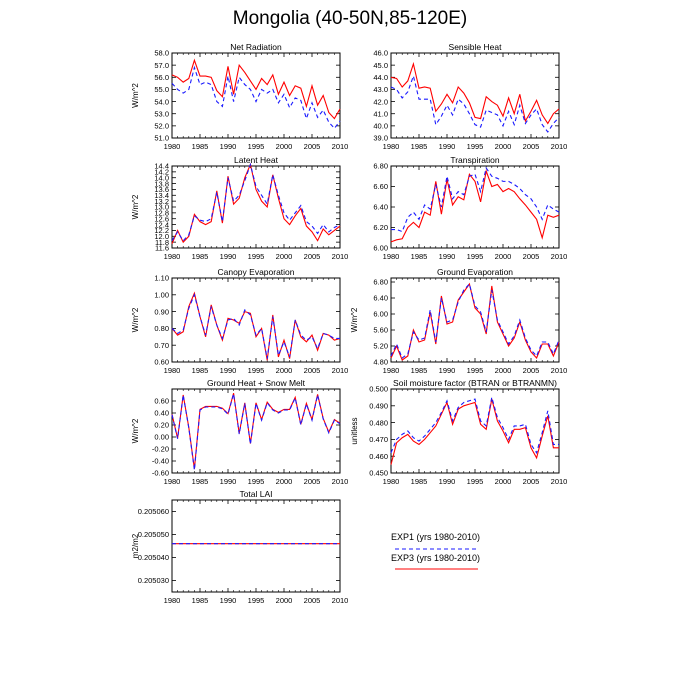 The height and width of the screenshot is (700, 700). I want to click on y-tick-label: 56.0, so click(161, 77).